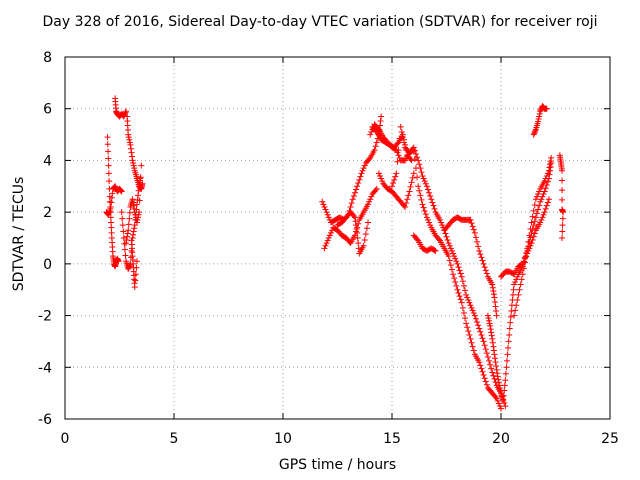  Describe the element at coordinates (47, 110) in the screenshot. I see `y-tick-label: 6` at that location.